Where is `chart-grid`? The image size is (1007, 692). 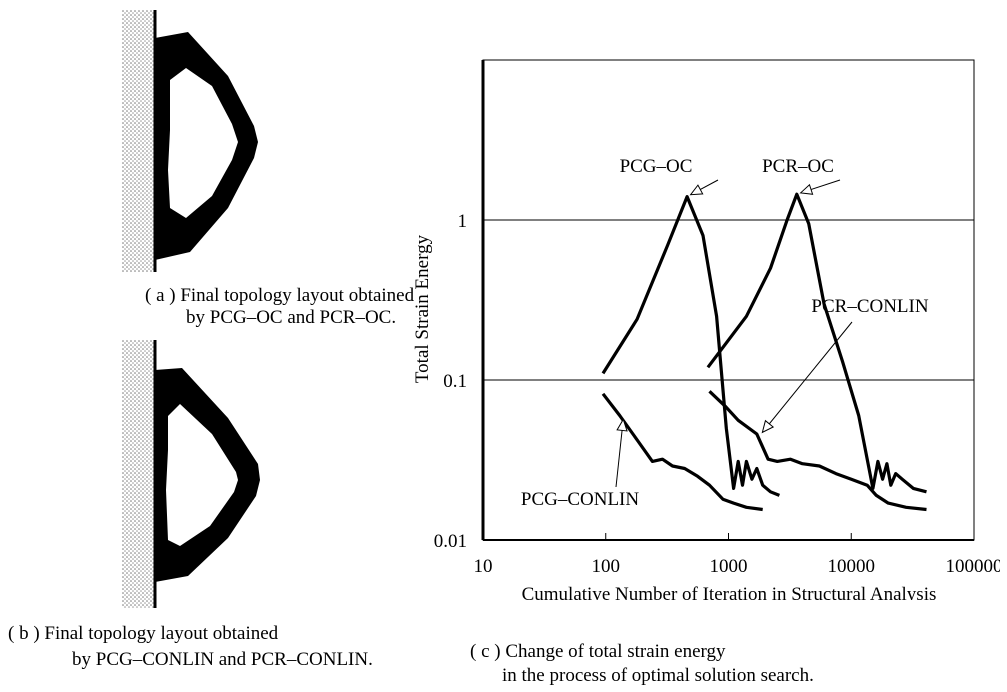
chart-grid is located at coordinates (728, 300).